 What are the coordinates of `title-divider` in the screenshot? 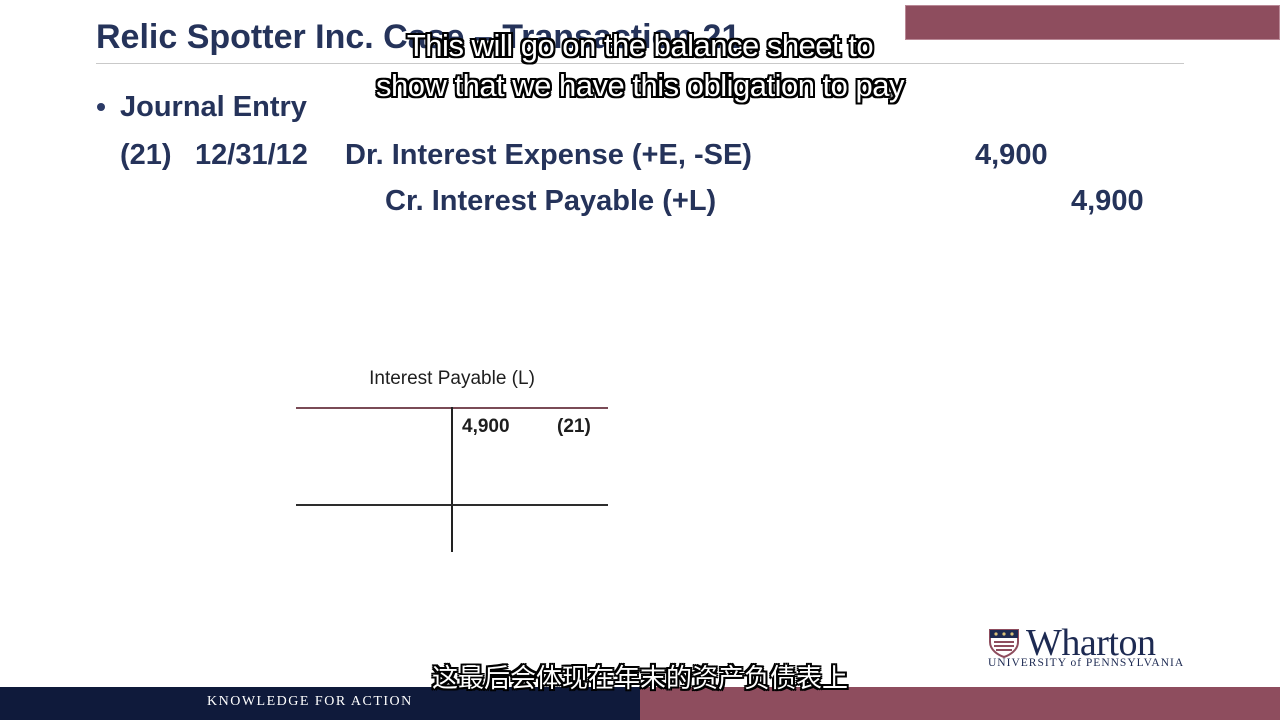 It's located at (640, 63).